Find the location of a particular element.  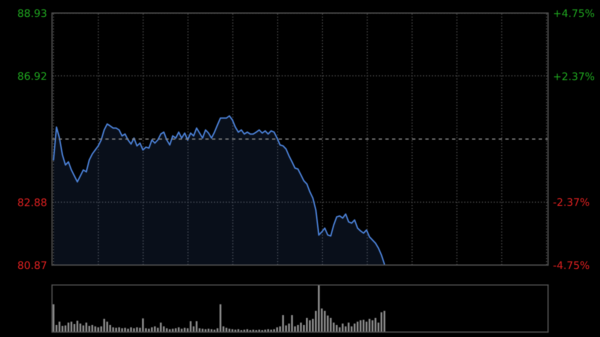

y2-tick-label: -2.37% is located at coordinates (571, 202).